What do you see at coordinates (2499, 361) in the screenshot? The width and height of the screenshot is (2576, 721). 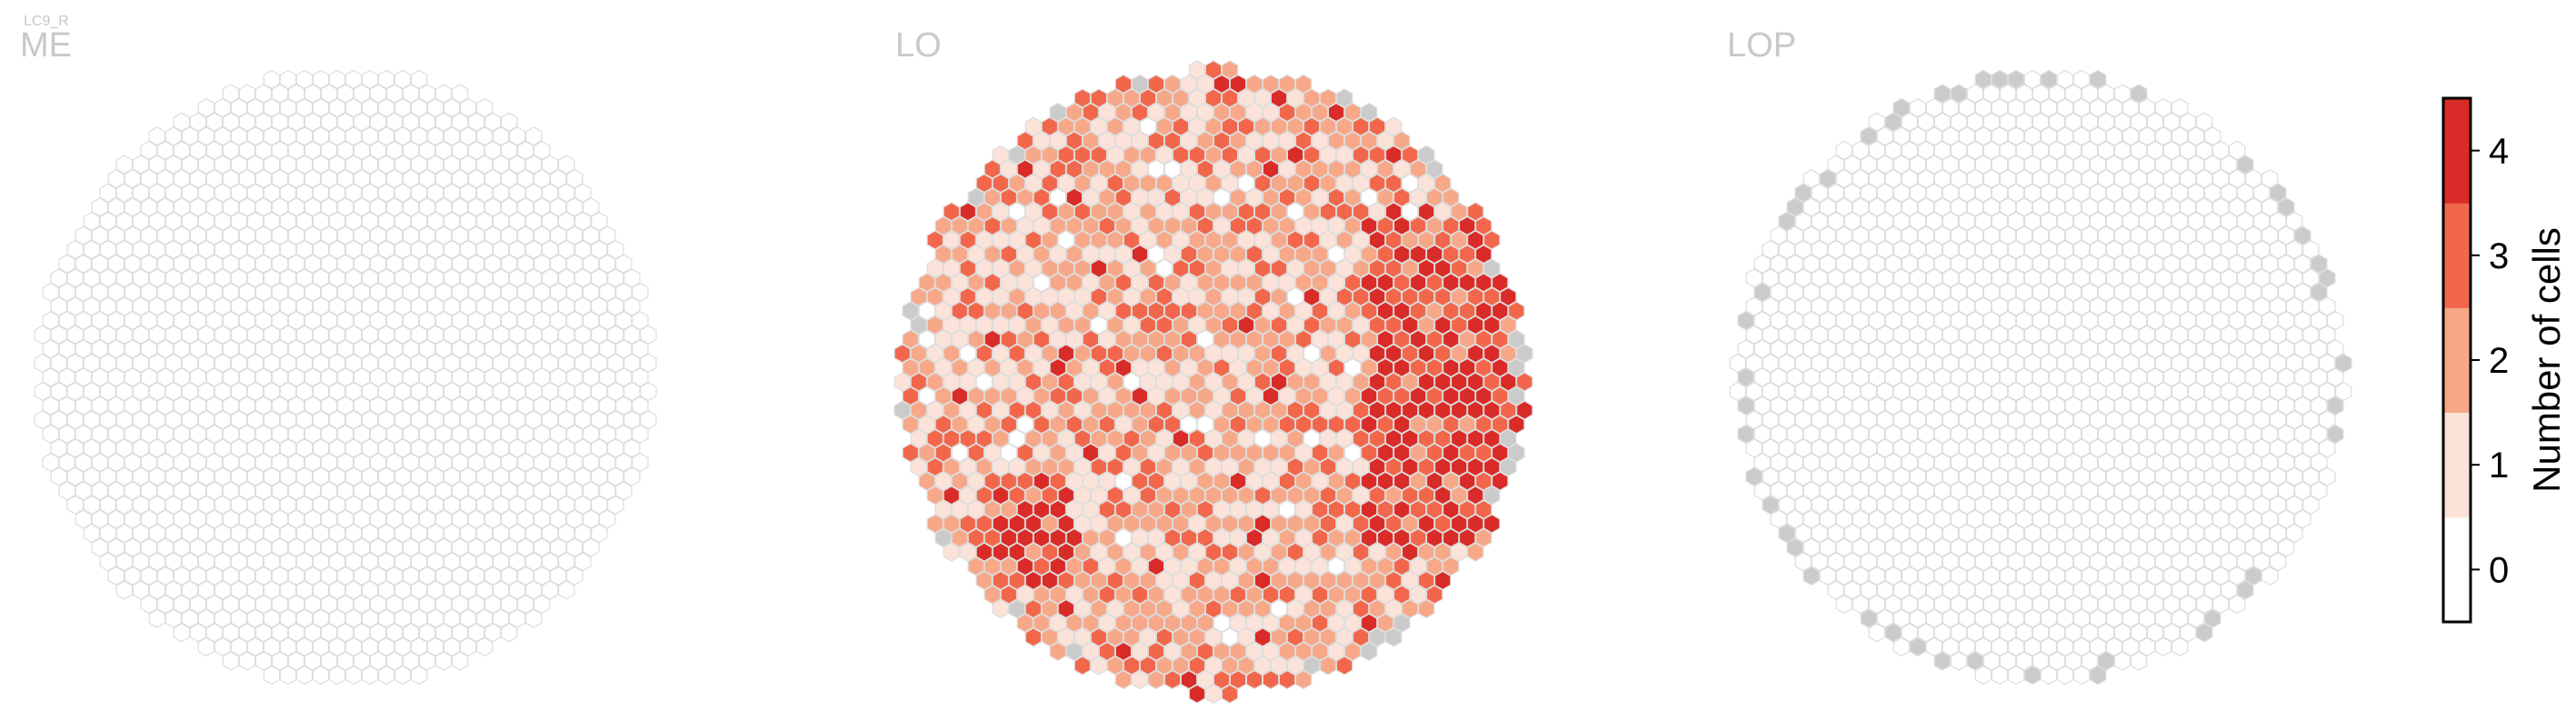 I see `colorbar-tick-label: 2` at bounding box center [2499, 361].